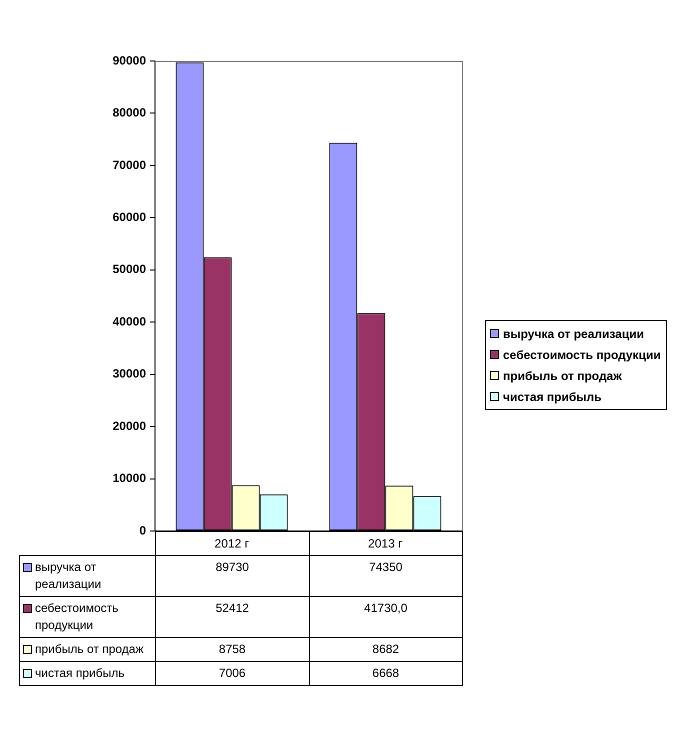  What do you see at coordinates (129, 321) in the screenshot?
I see `y-tick-label: 40000` at bounding box center [129, 321].